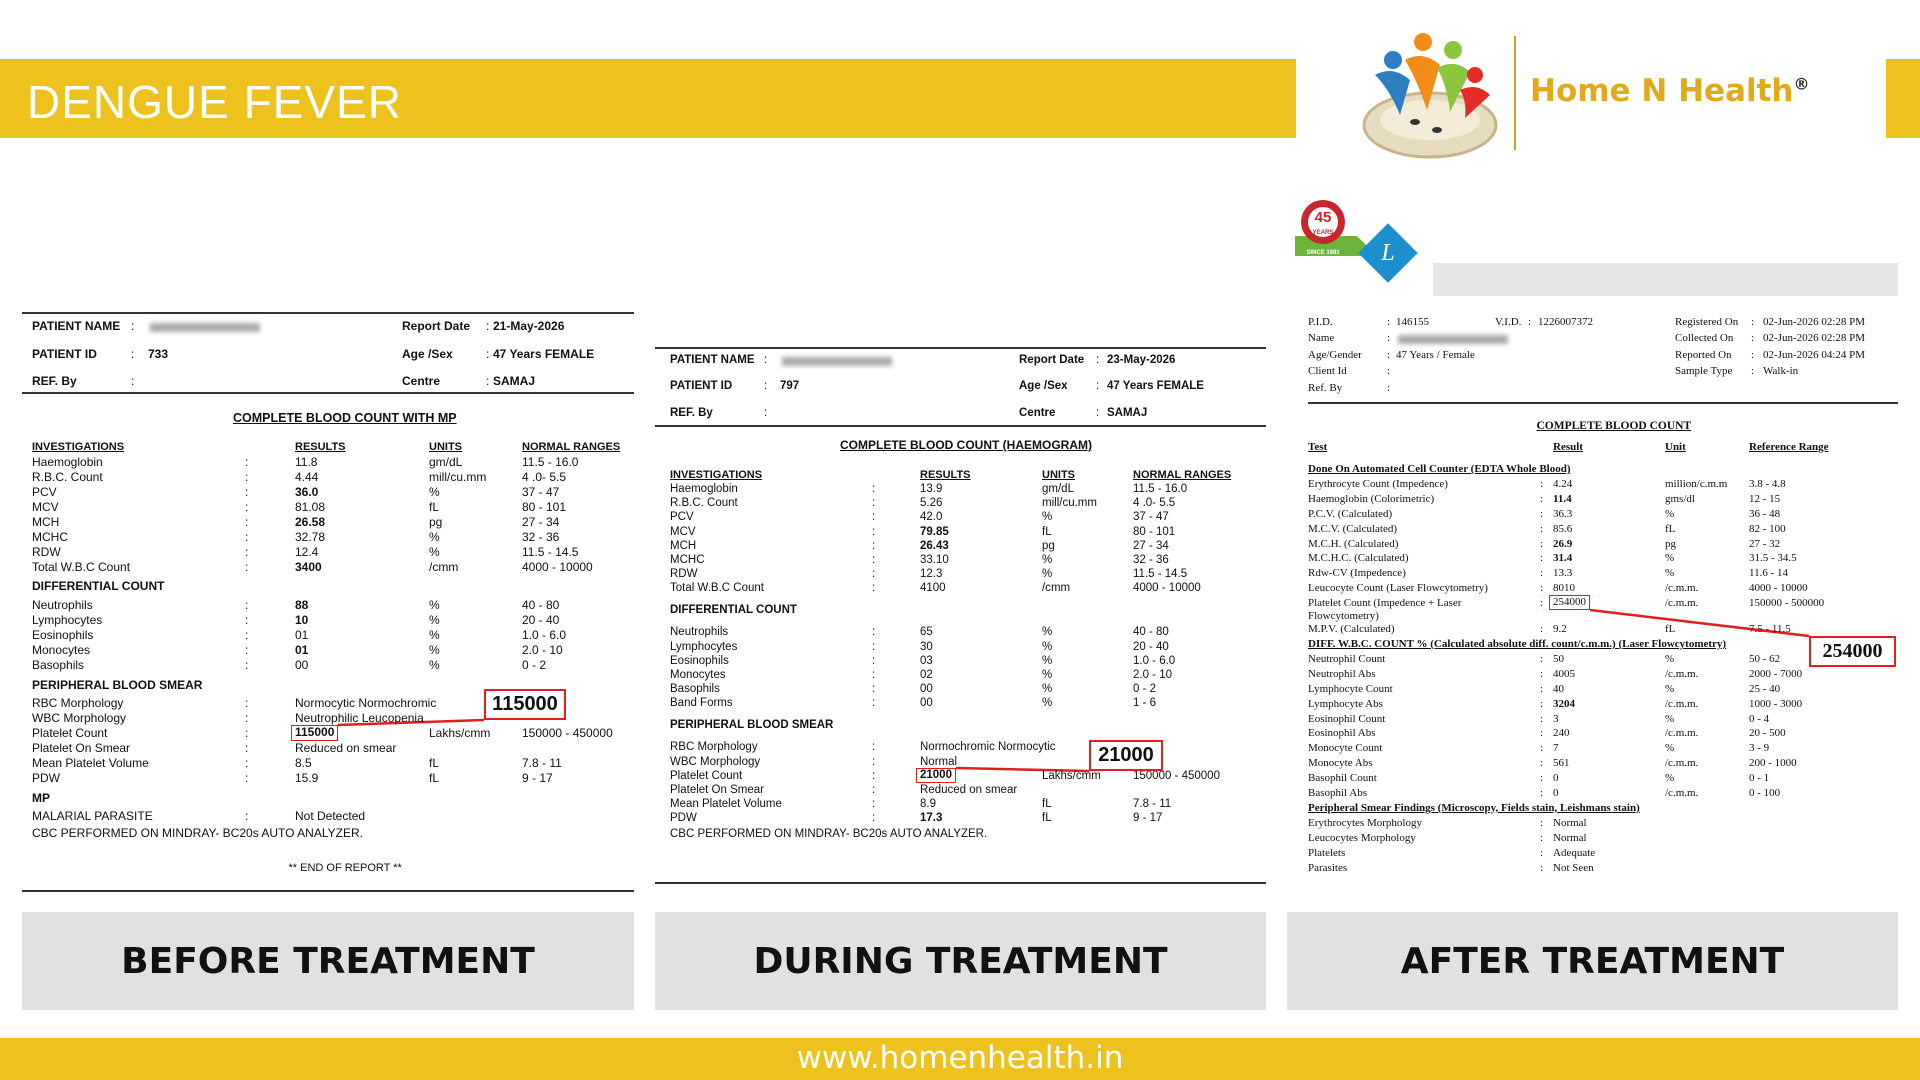  Describe the element at coordinates (537, 778) in the screenshot. I see `range: 9 - 17` at that location.